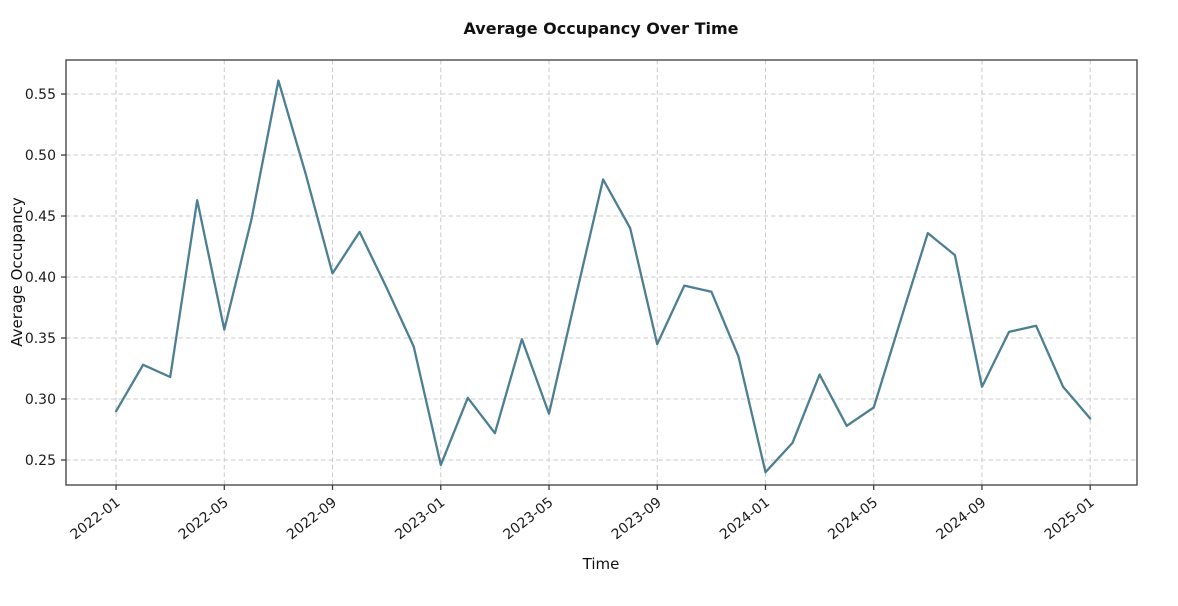 The height and width of the screenshot is (606, 1178). What do you see at coordinates (637, 519) in the screenshot?
I see `x-tick-label: 2023-09` at bounding box center [637, 519].